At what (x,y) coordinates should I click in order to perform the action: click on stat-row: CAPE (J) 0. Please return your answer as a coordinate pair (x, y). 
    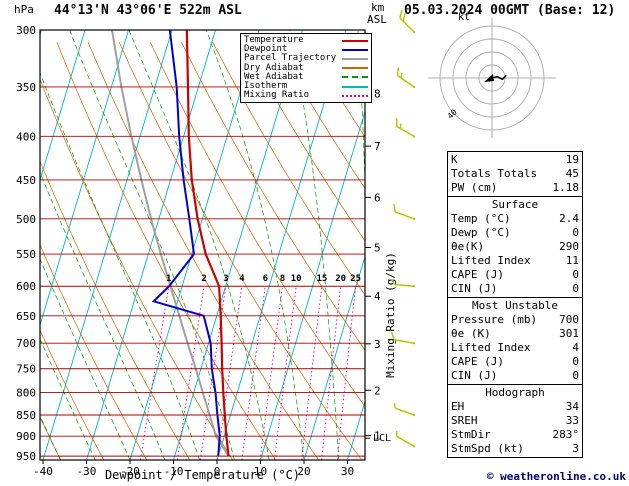
    Looking at the image, I should click on (515, 362).